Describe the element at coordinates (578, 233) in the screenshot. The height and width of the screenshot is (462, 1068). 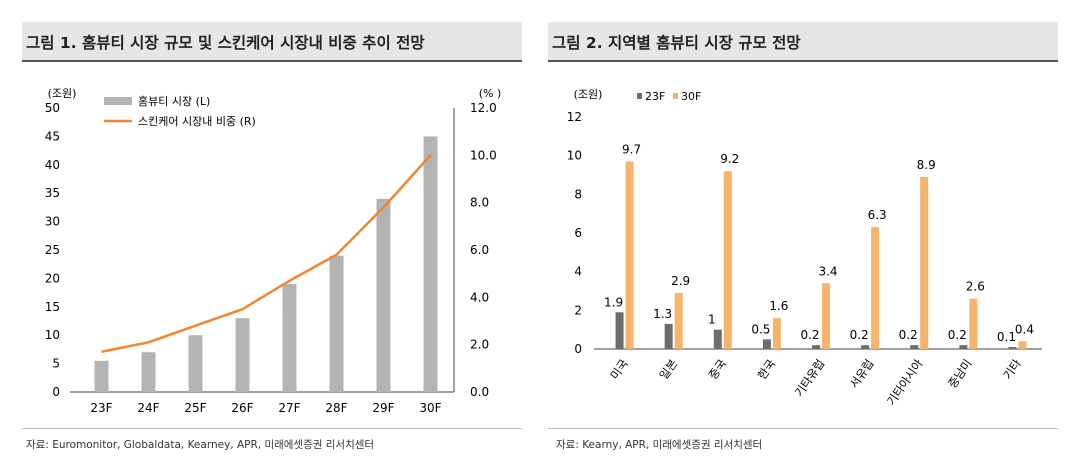
I see `y-tick-label: 6` at that location.